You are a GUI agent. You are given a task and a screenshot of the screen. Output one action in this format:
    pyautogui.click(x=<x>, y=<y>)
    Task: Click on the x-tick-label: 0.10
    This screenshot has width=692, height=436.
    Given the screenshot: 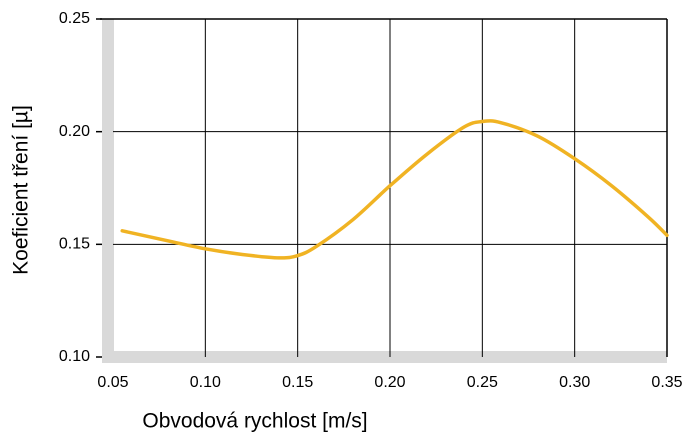 What is the action you would take?
    pyautogui.click(x=205, y=382)
    